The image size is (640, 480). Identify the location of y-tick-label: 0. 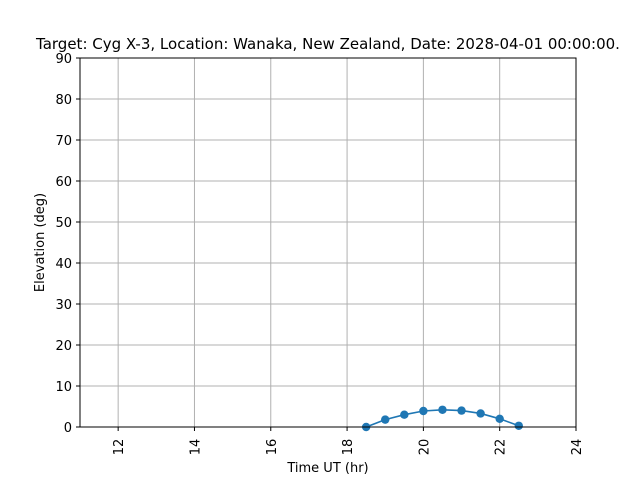
(68, 428).